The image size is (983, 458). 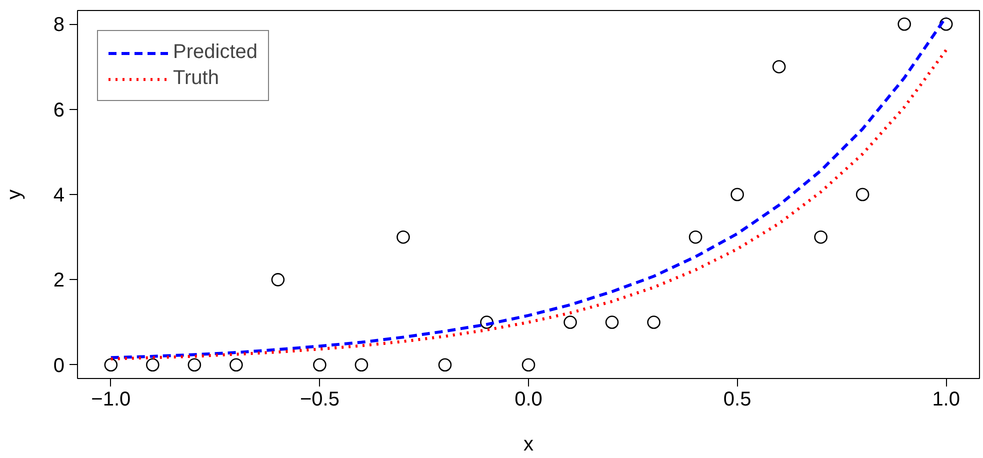 What do you see at coordinates (58, 195) in the screenshot?
I see `y-tick-label: 4` at bounding box center [58, 195].